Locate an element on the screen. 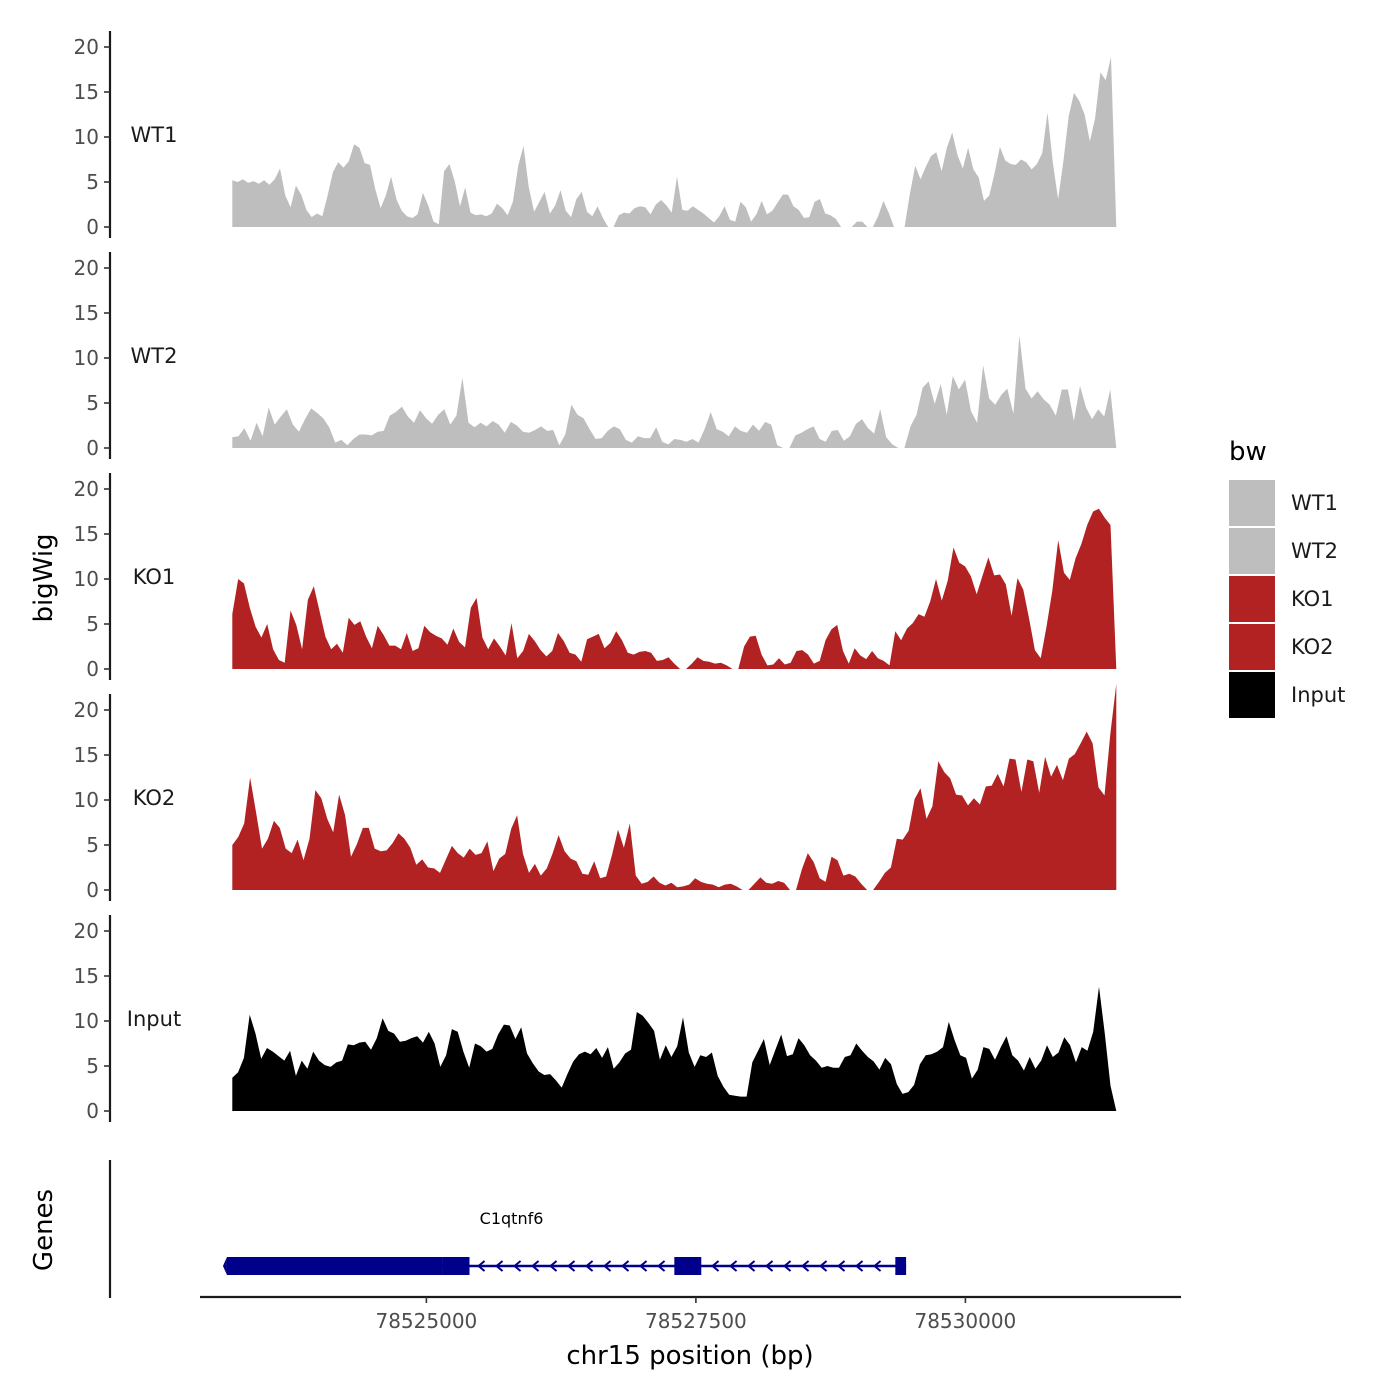 This screenshot has width=1400, height=1400. legend-label-ko1: KO1 is located at coordinates (1312, 599).